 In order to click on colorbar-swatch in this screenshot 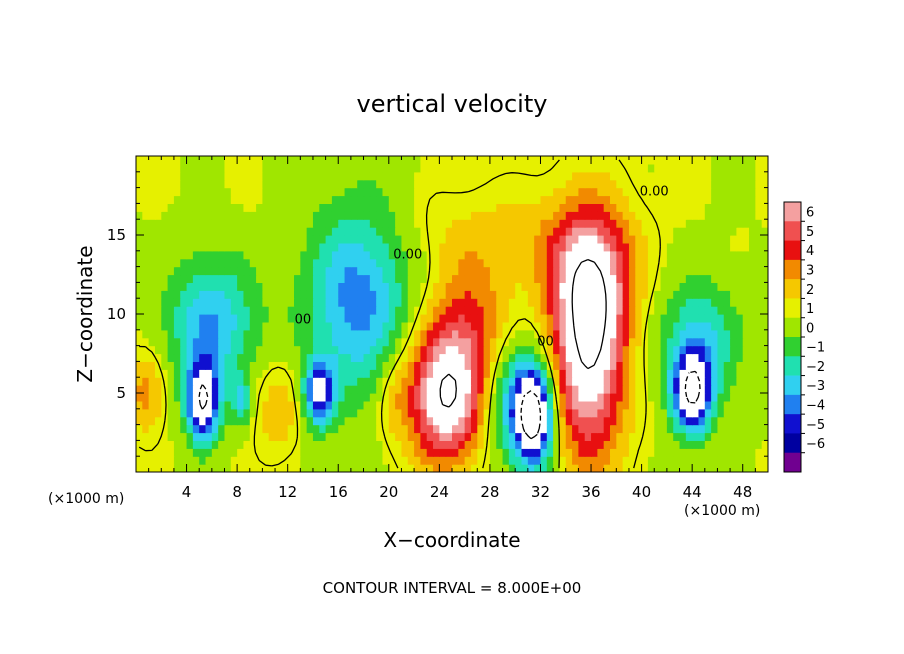, I will do `click(792, 347)`.